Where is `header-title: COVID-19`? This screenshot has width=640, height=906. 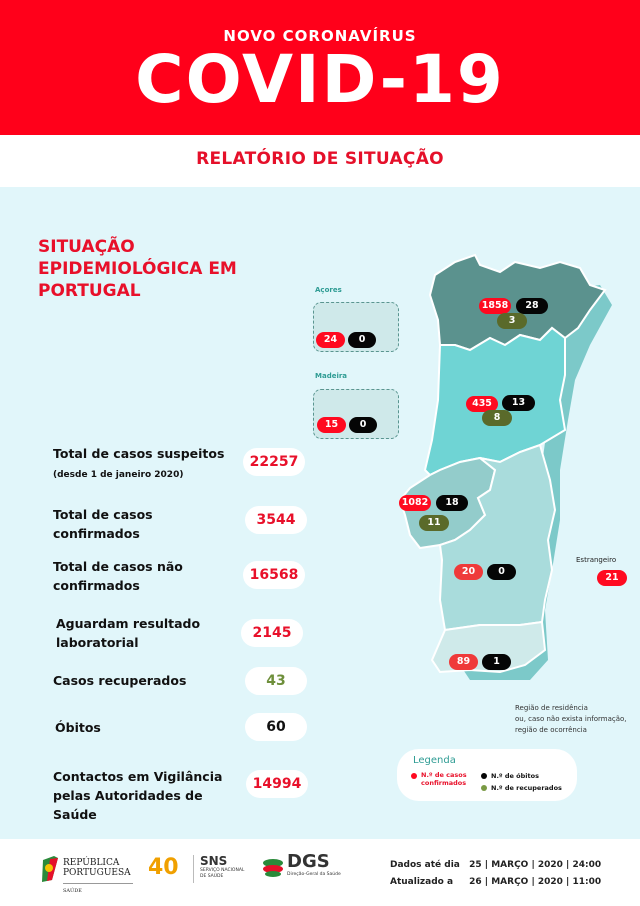 header-title: COVID-19 is located at coordinates (320, 79).